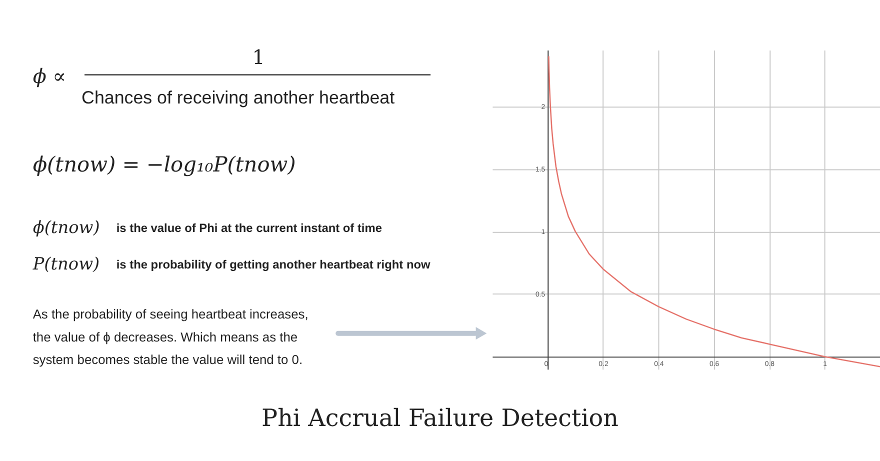 This screenshot has height=461, width=880. I want to click on text: 1, so click(258, 57).